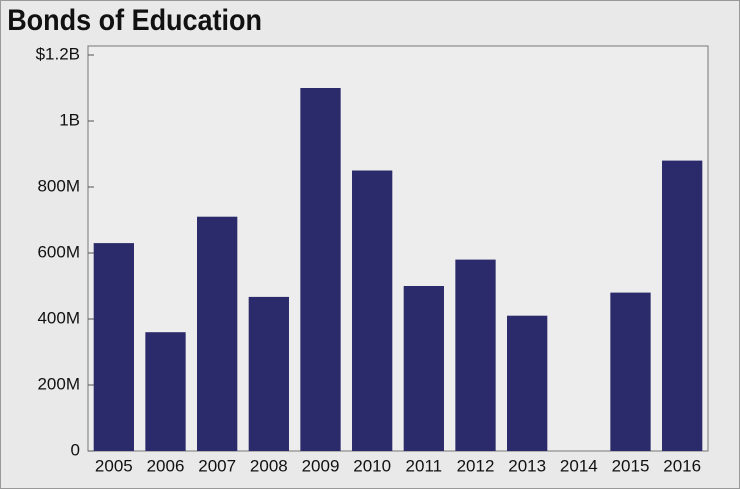 This screenshot has height=489, width=740. I want to click on y-tick-label: 400M, so click(58, 317).